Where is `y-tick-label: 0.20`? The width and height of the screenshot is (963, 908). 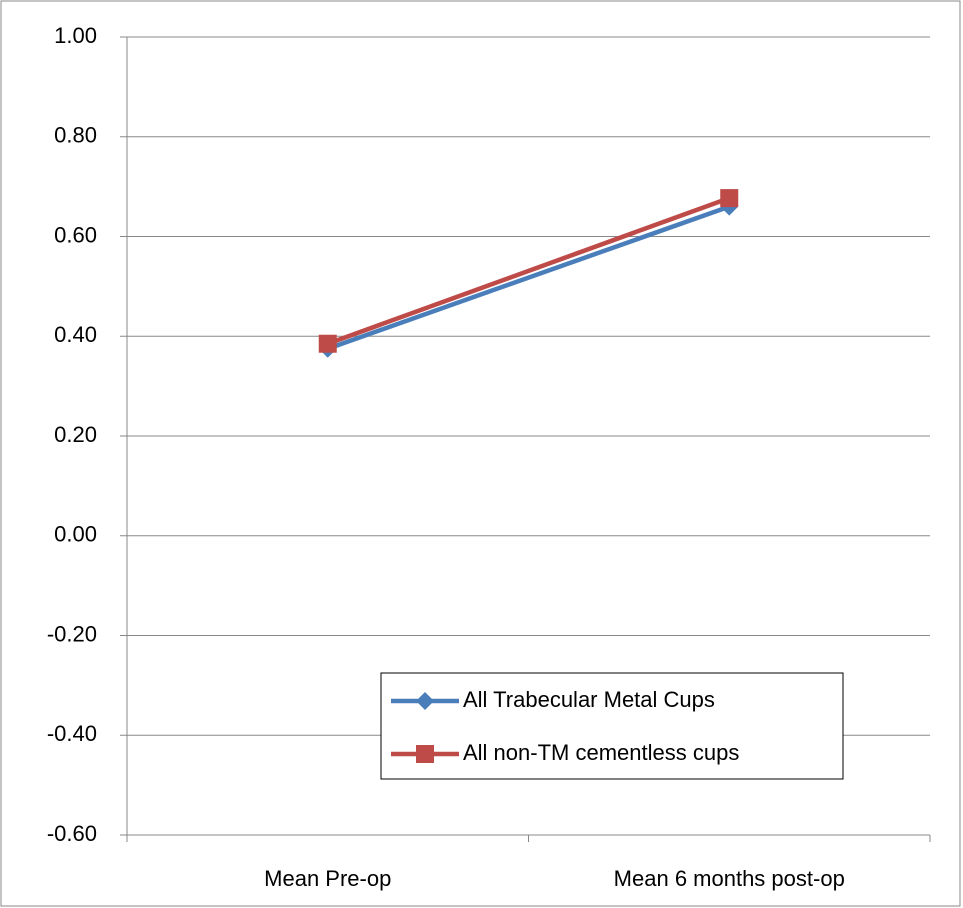
y-tick-label: 0.20 is located at coordinates (75, 434).